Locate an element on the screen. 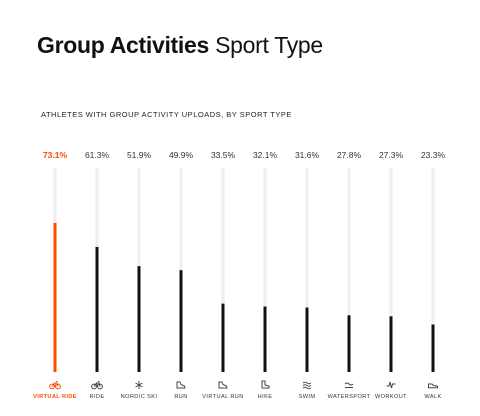 Image resolution: width=480 pixels, height=416 pixels. category-label-virtual-ride: VIRTUAL RIDE is located at coordinates (55, 397).